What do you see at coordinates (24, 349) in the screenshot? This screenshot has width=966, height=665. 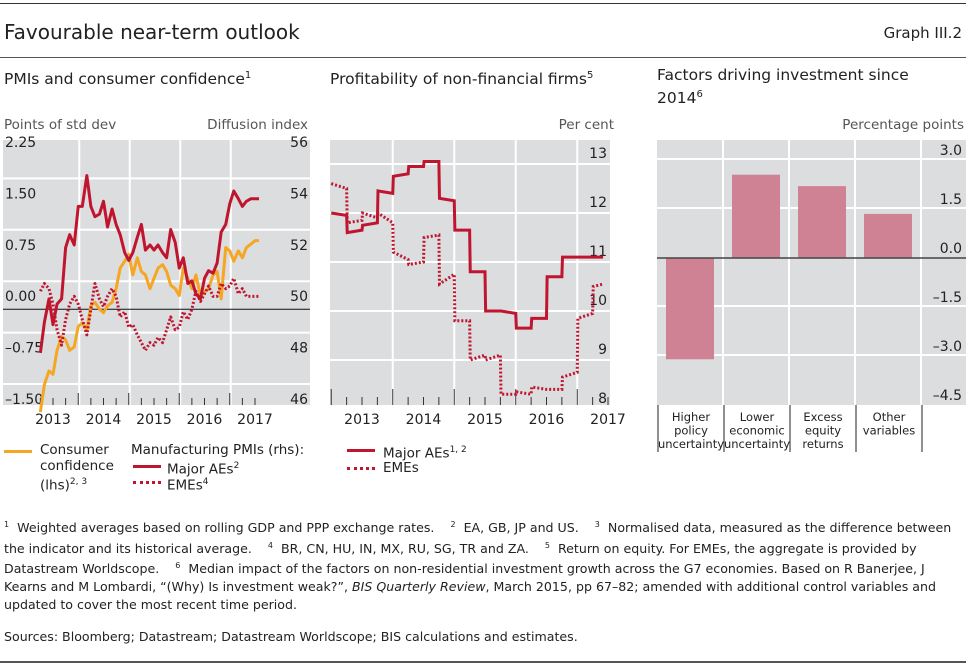 I see `panel1-ytick-left: –0.75` at bounding box center [24, 349].